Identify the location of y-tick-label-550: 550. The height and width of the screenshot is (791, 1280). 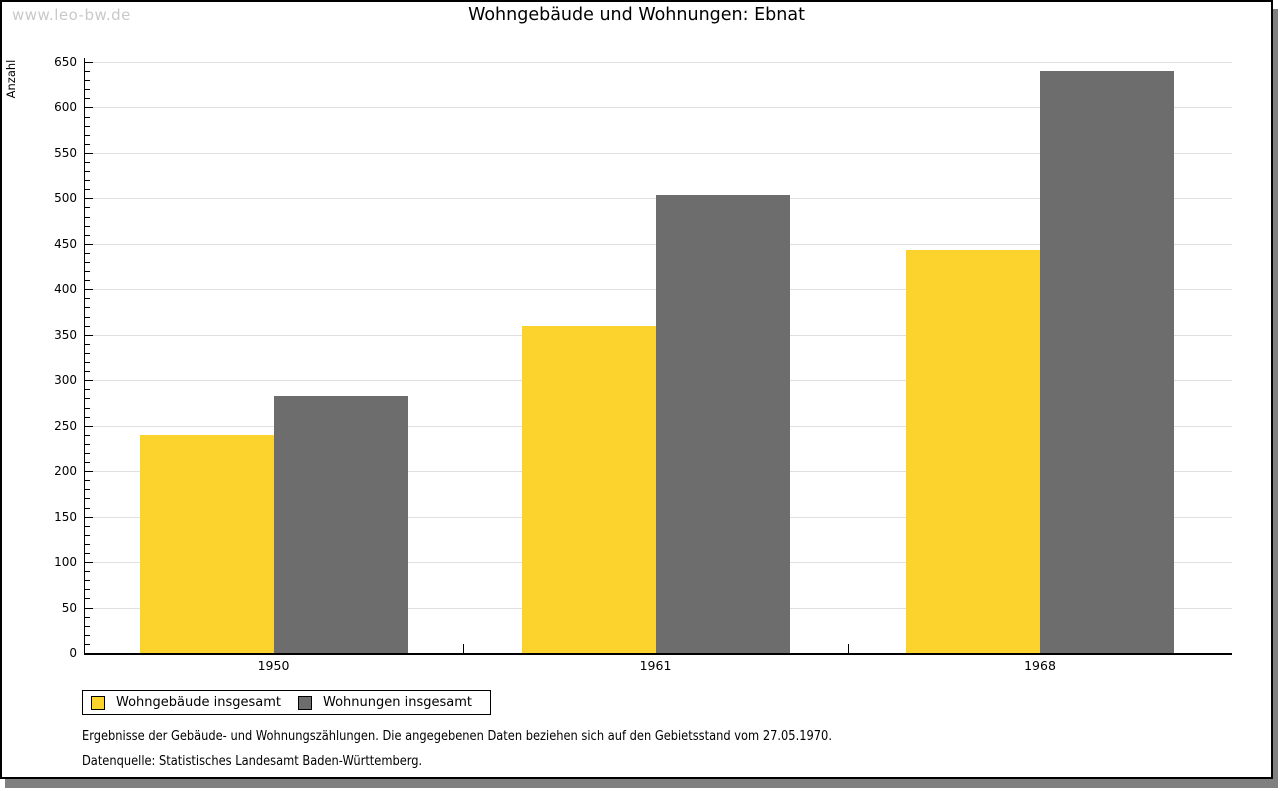
(65, 152).